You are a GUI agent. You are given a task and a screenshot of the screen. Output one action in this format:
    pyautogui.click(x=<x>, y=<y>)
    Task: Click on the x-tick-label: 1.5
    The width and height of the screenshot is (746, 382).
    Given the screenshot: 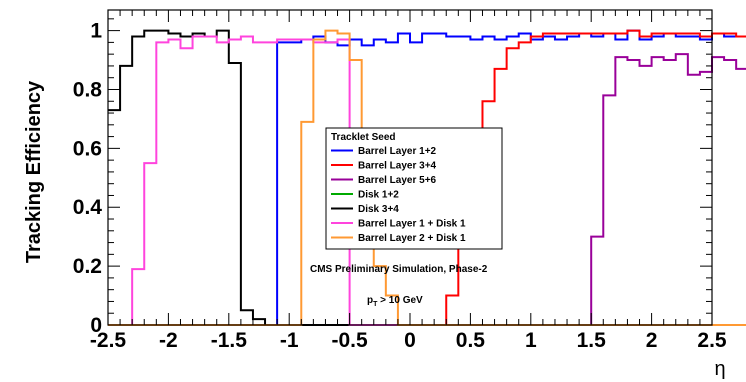 What is the action you would take?
    pyautogui.click(x=592, y=340)
    